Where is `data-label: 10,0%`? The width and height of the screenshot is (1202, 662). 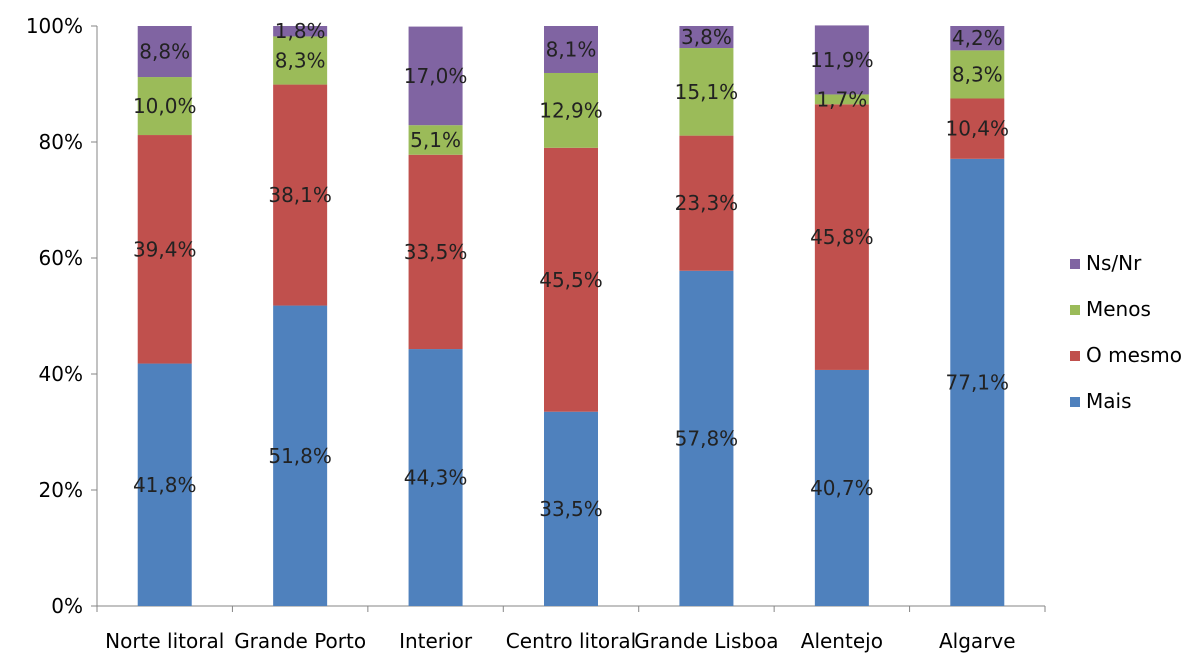
data-label: 10,0% is located at coordinates (165, 106).